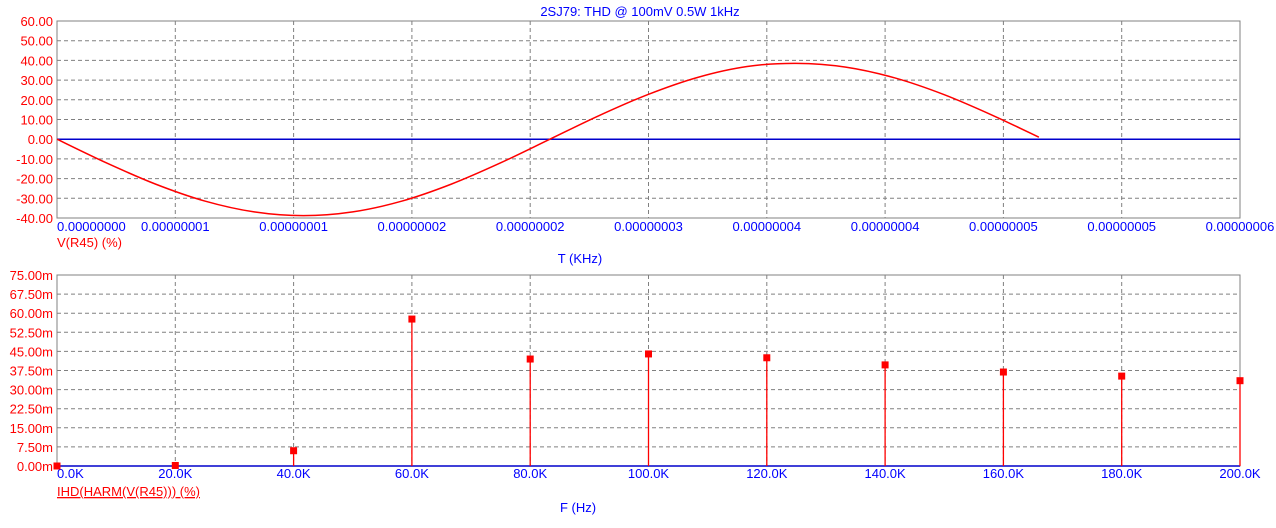  Describe the element at coordinates (35, 466) in the screenshot. I see `y-tick-label: 0.00m` at that location.